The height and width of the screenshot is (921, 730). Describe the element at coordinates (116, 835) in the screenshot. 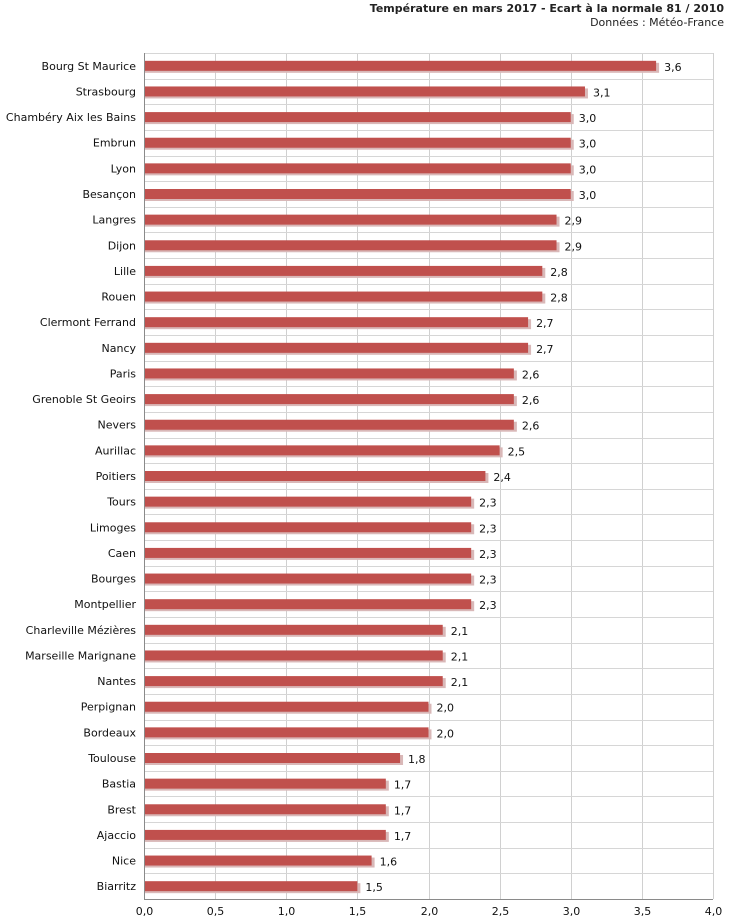

I see `category-label: Ajaccio` at that location.